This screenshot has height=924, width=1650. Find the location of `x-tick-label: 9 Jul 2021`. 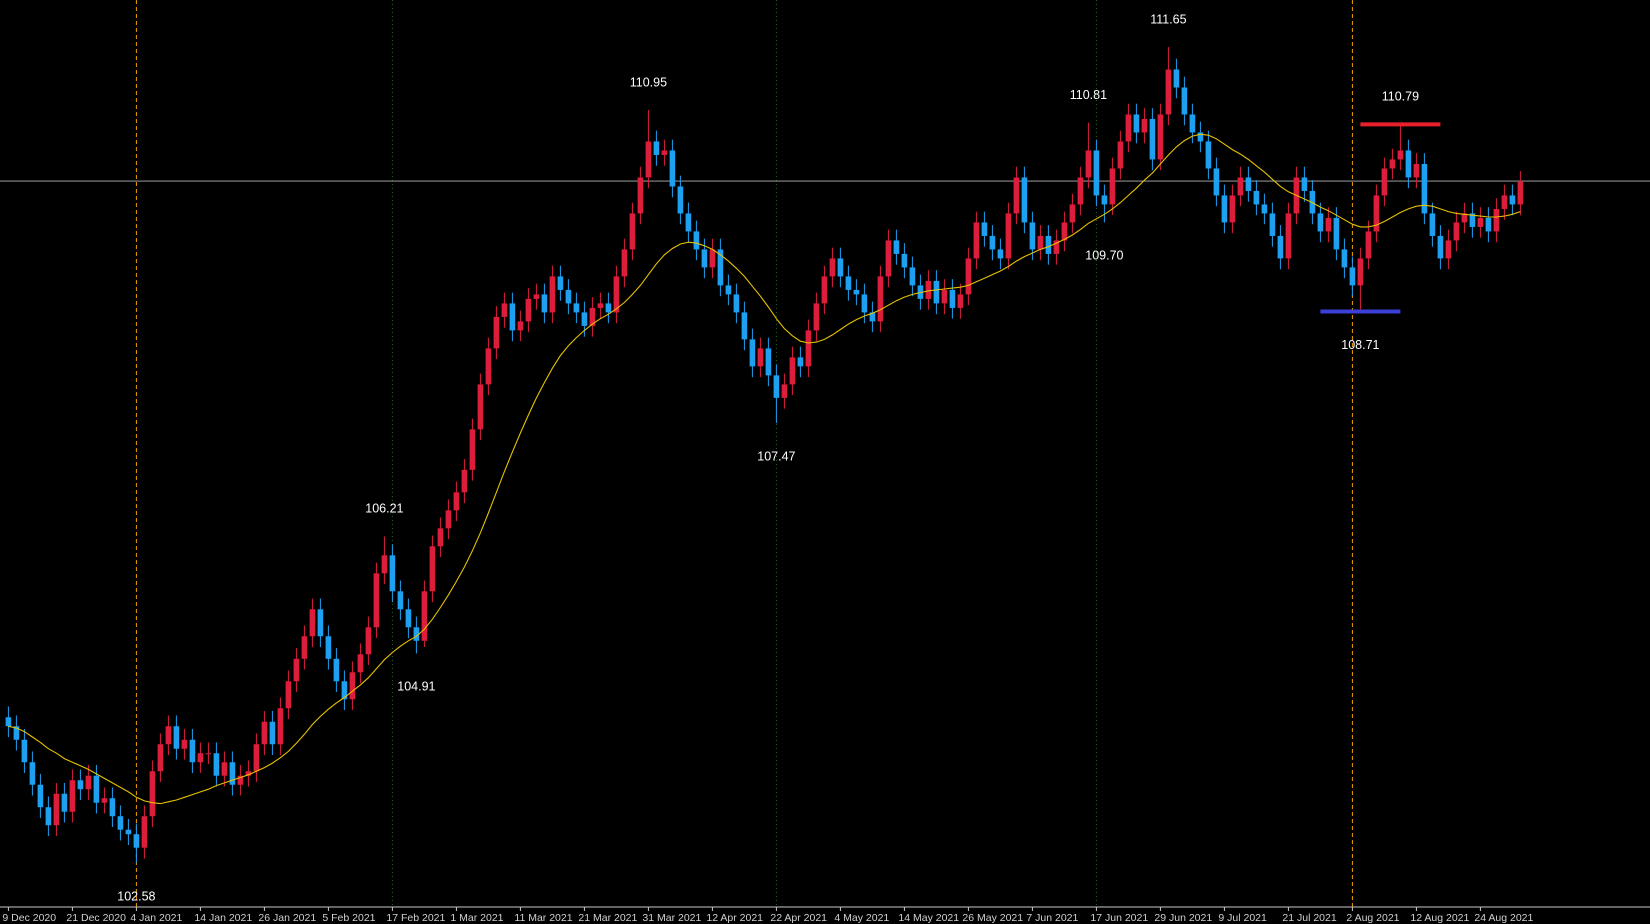

x-tick-label: 9 Jul 2021 is located at coordinates (1242, 918).